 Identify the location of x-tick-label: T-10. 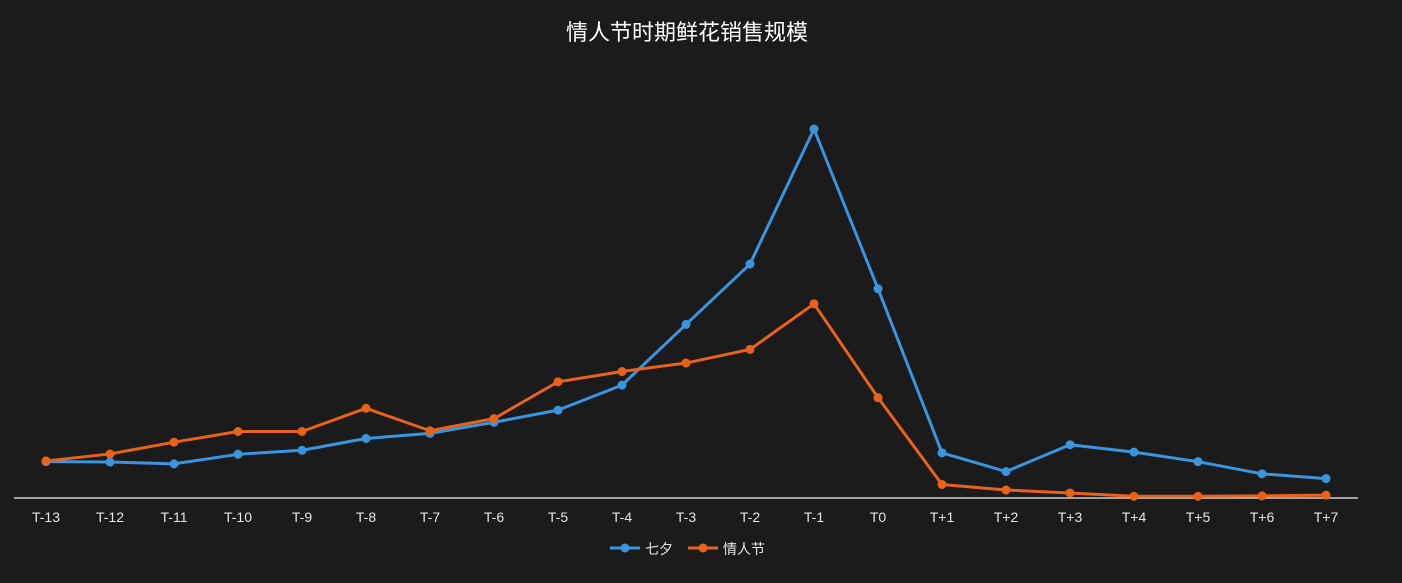
(238, 517).